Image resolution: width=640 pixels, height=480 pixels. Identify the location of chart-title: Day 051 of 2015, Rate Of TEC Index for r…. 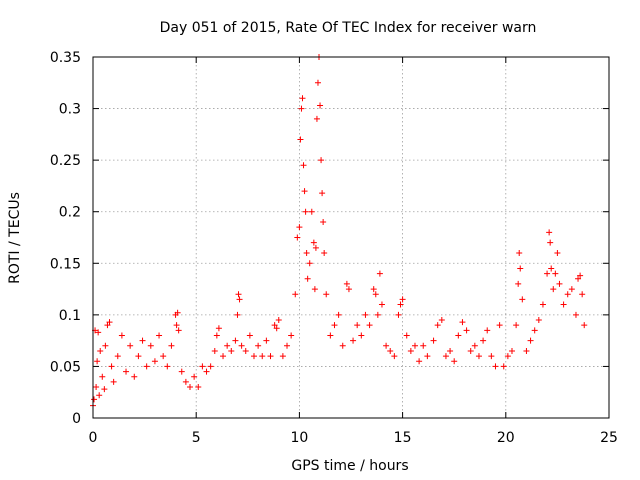
(348, 28).